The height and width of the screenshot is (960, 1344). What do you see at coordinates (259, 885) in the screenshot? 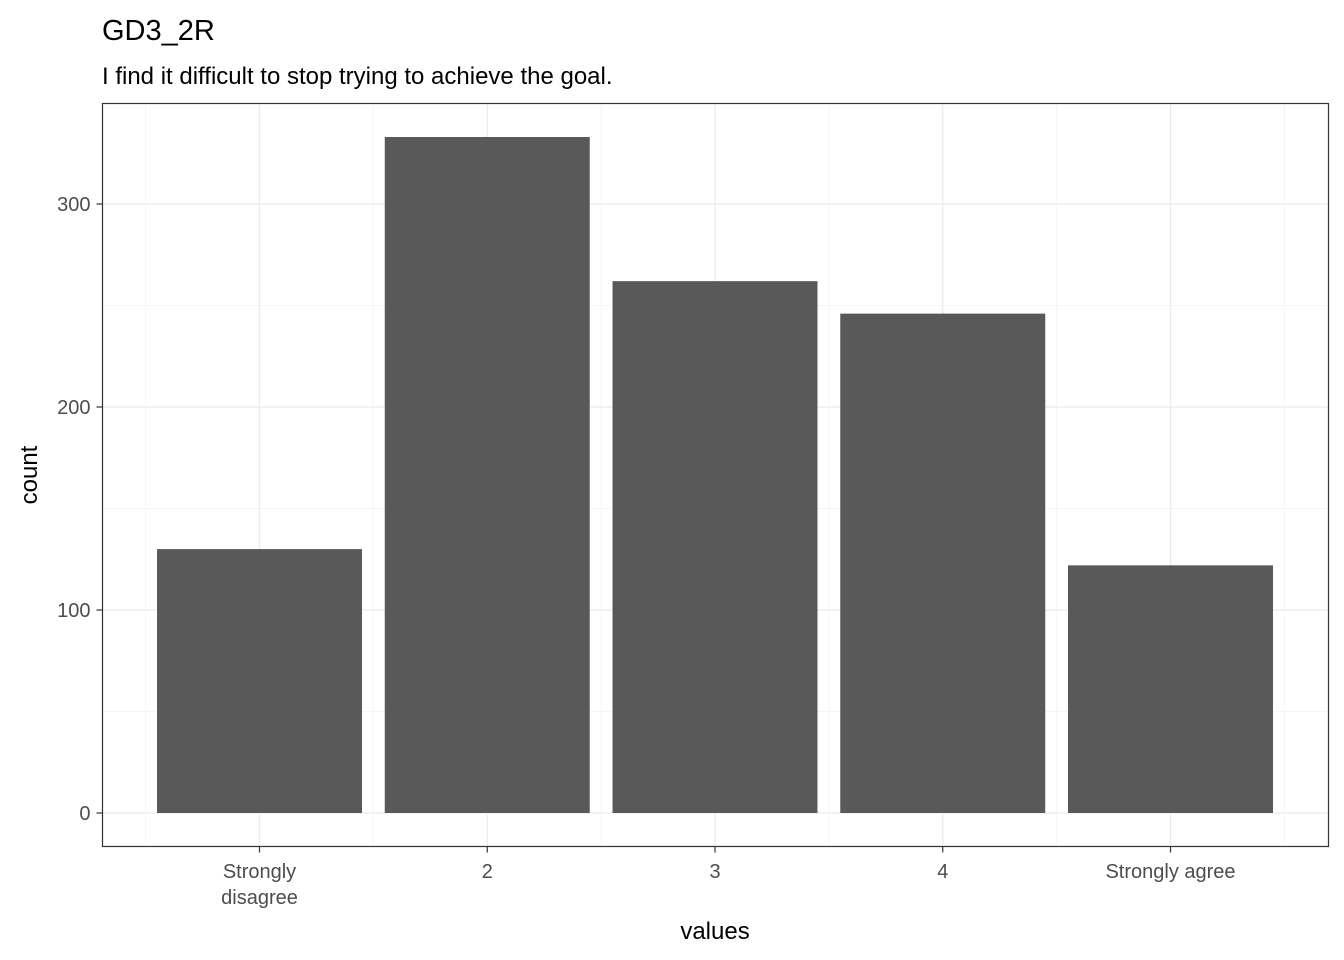
I see `x-tick-label: Strongly disagree` at bounding box center [259, 885].